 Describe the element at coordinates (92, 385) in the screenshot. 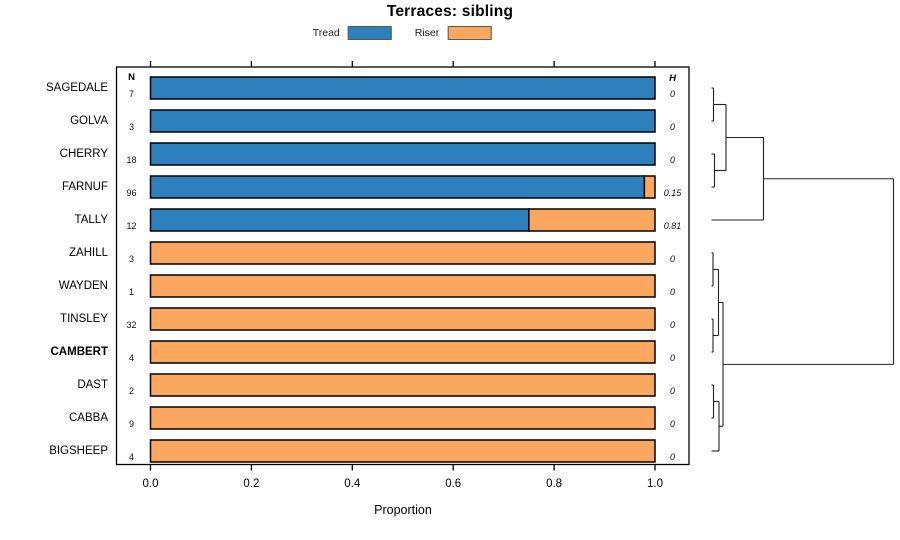

I see `row-label: DAST` at that location.